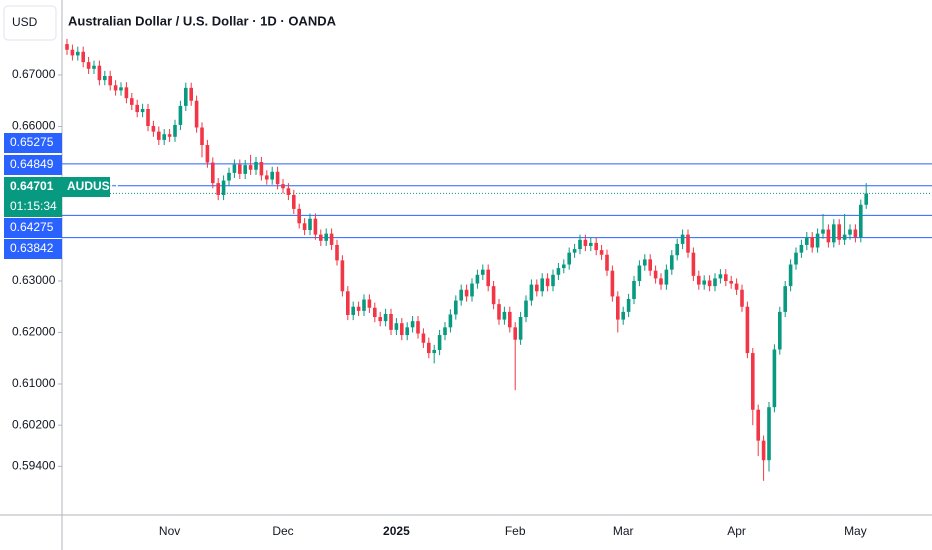  What do you see at coordinates (25, 22) in the screenshot?
I see `currency: USD` at bounding box center [25, 22].